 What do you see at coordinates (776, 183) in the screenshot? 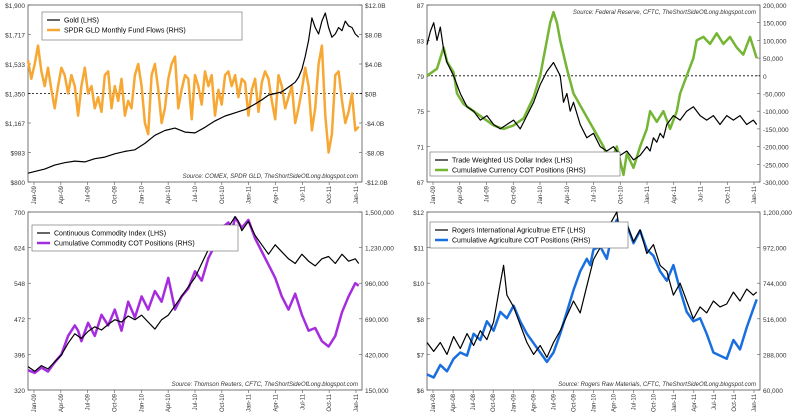
I see `right-axis-tick-label: -300,000` at bounding box center [776, 183].